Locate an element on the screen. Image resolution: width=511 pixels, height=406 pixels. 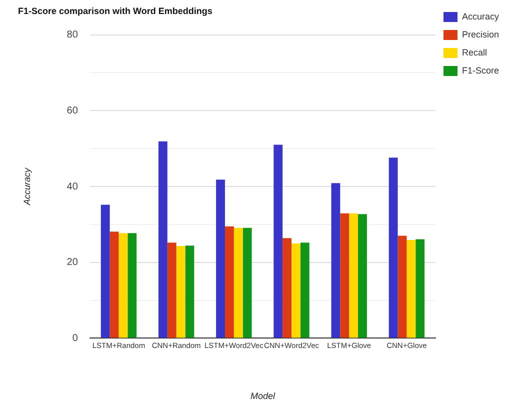
legend-label: Precision is located at coordinates (480, 34).